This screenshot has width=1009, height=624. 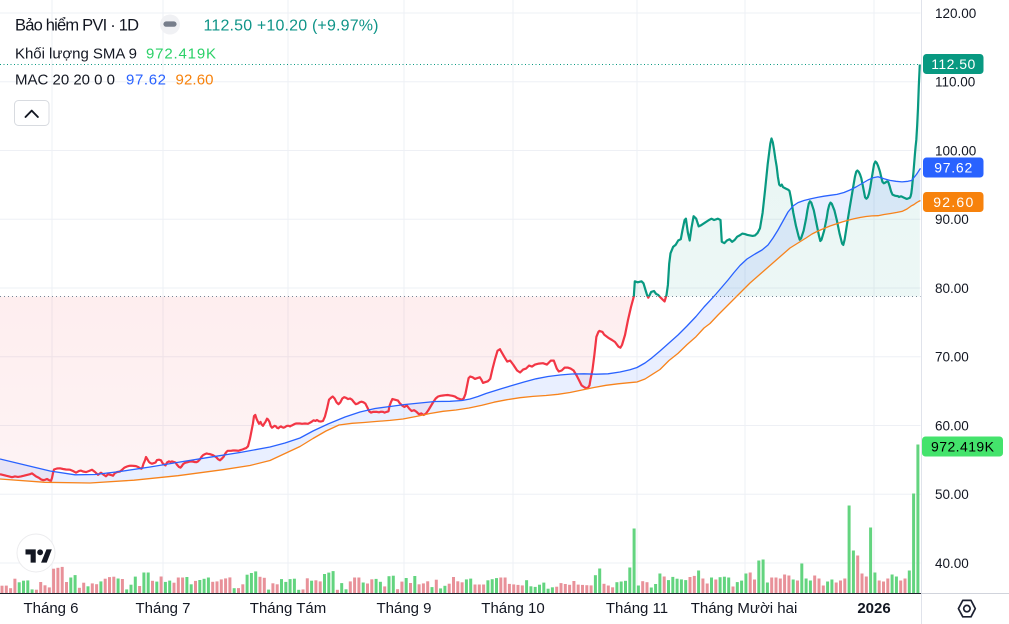 I want to click on svg-text: 60.00, so click(x=952, y=425).